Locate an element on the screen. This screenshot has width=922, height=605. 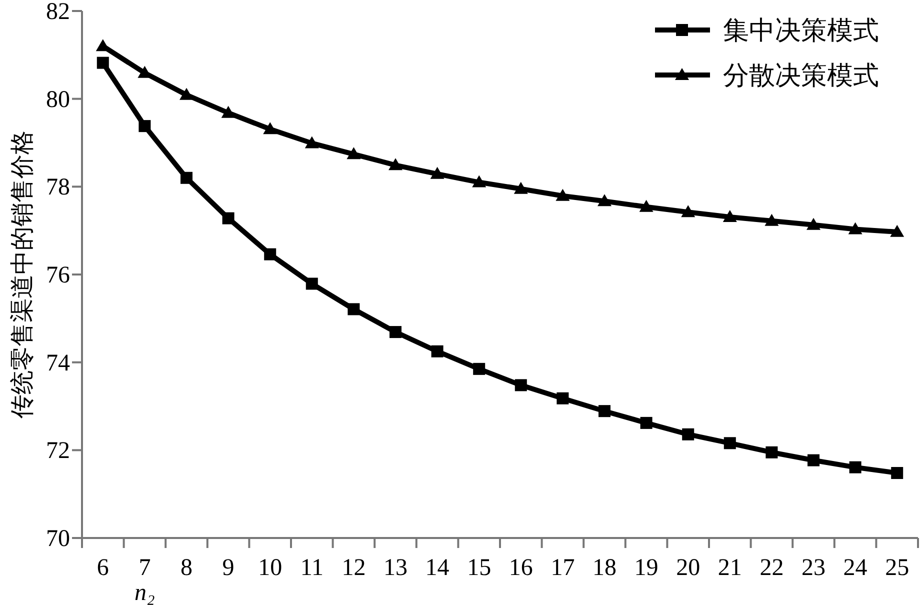
x-tick-label: 8 is located at coordinates (186, 568).